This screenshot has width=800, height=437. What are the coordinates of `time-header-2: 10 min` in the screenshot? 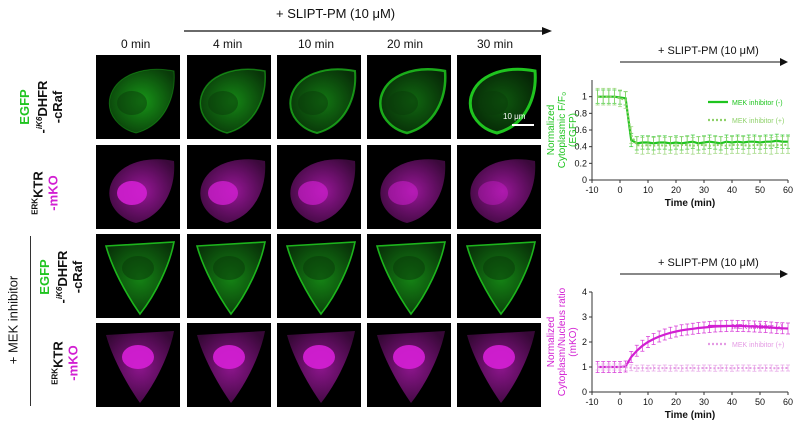 It's located at (316, 44).